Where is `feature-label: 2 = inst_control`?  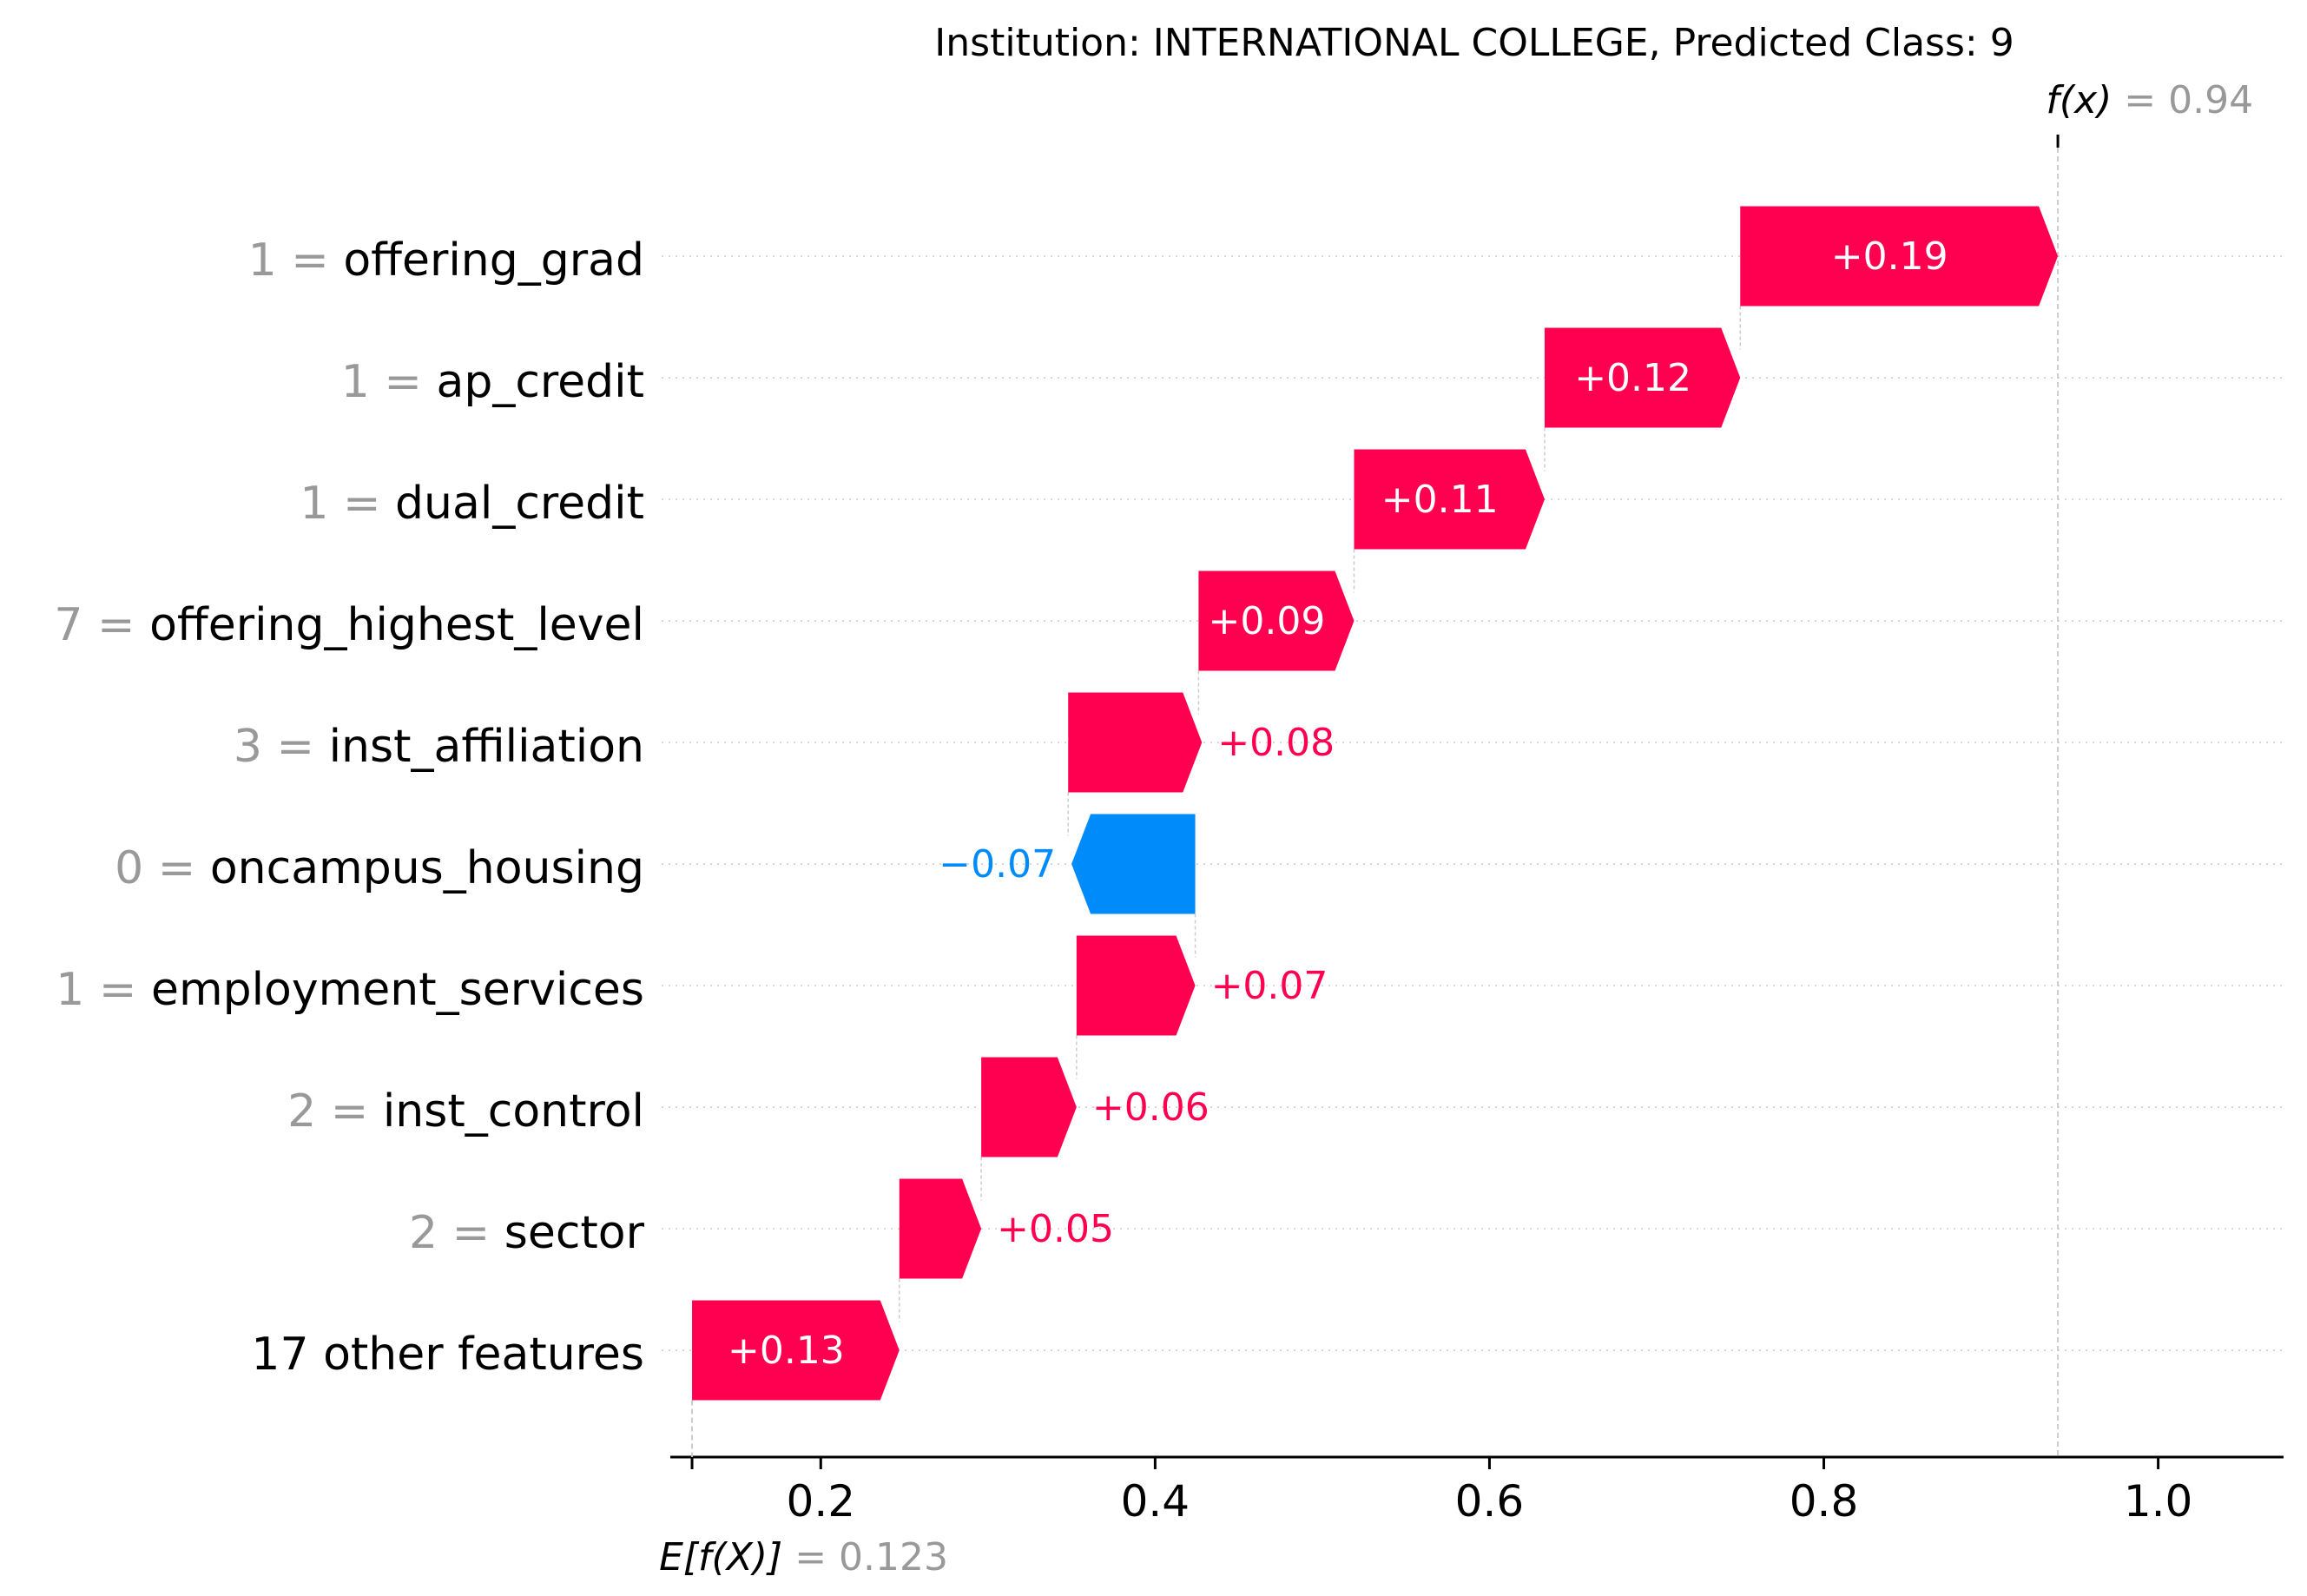 feature-label: 2 = inst_control is located at coordinates (465, 1111).